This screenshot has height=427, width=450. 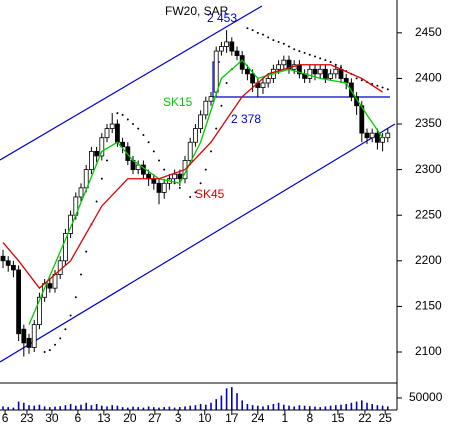 I want to click on y-tick-label: 2150, so click(x=428, y=306).